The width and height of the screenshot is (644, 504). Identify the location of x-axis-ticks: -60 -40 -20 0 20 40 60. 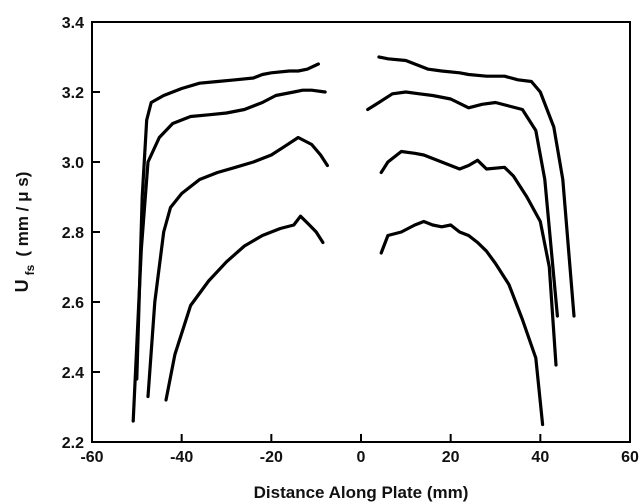
(359, 450).